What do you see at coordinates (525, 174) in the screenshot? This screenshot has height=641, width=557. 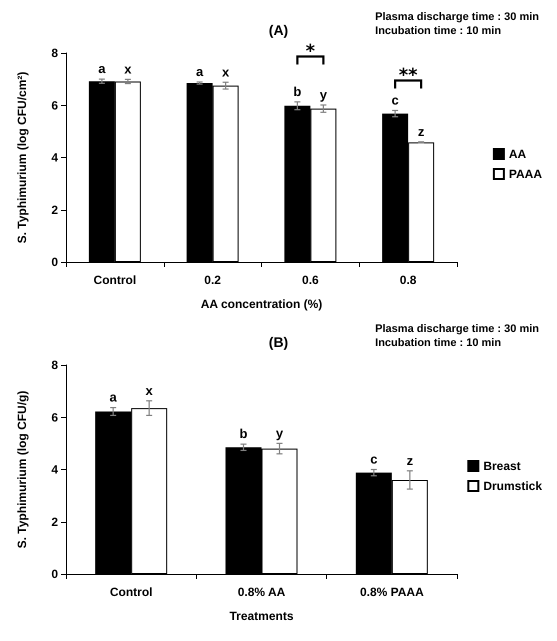 I see `legend-label: PAAA` at bounding box center [525, 174].